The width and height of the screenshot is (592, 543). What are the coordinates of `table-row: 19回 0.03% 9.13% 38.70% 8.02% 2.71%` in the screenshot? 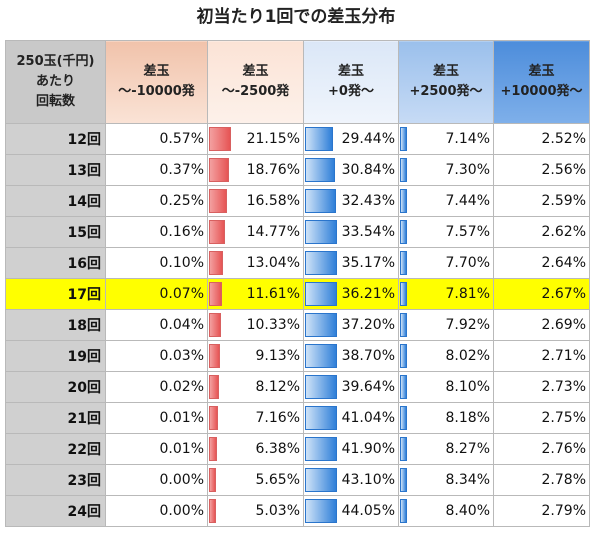 It's located at (297, 356).